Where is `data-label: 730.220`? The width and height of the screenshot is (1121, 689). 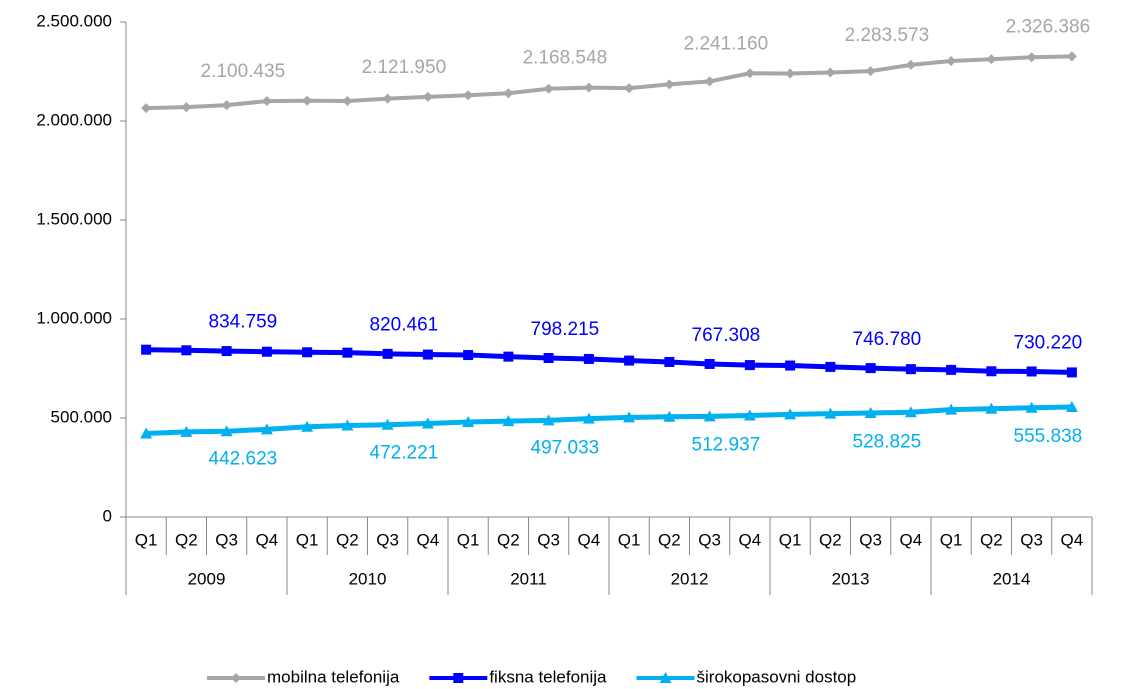 data-label: 730.220 is located at coordinates (1048, 342).